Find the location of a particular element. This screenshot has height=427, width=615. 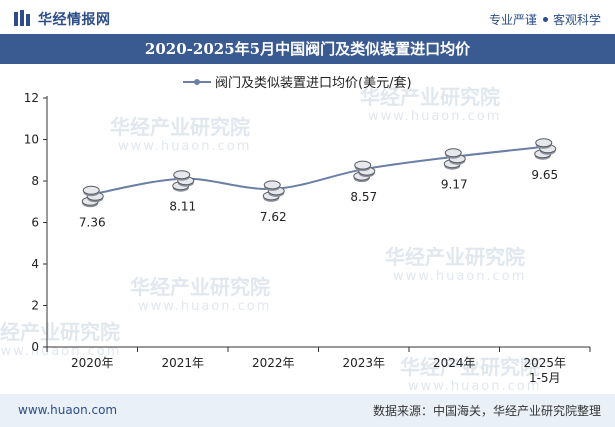

data-source: 数据来源：中国海关，华经产业研究院整理 is located at coordinates (486, 411).